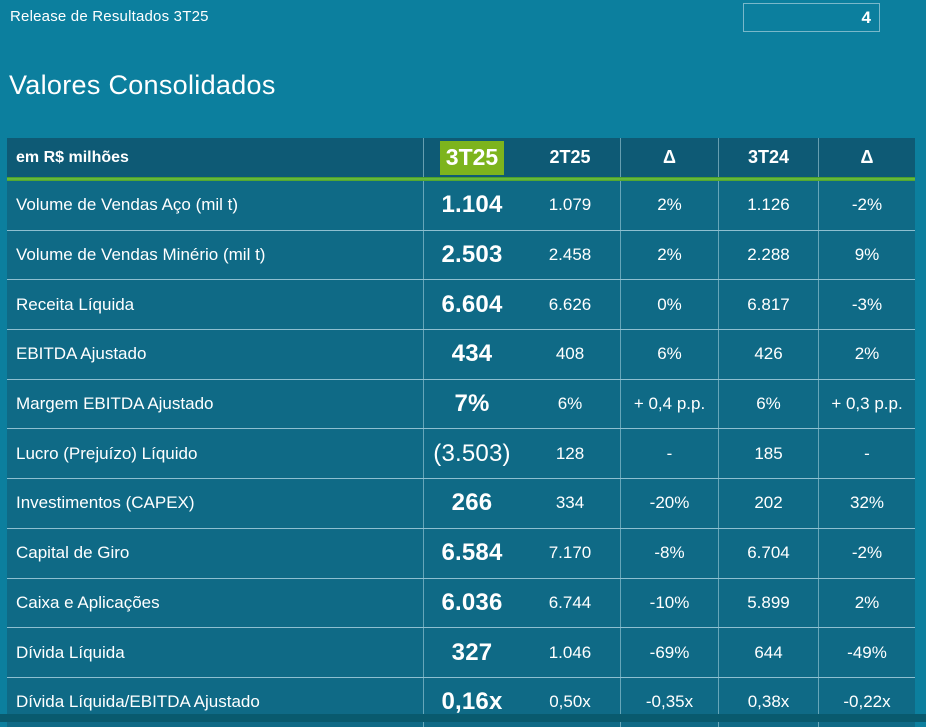 This screenshot has height=727, width=926. I want to click on value-3t25: 6.036, so click(471, 603).